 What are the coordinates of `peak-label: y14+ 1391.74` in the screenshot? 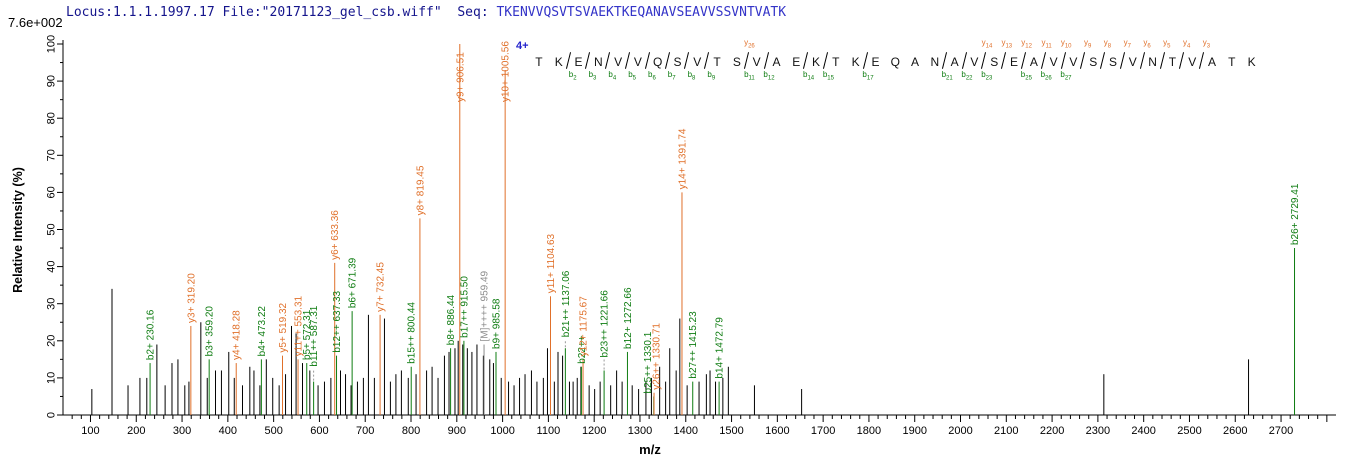 It's located at (682, 158).